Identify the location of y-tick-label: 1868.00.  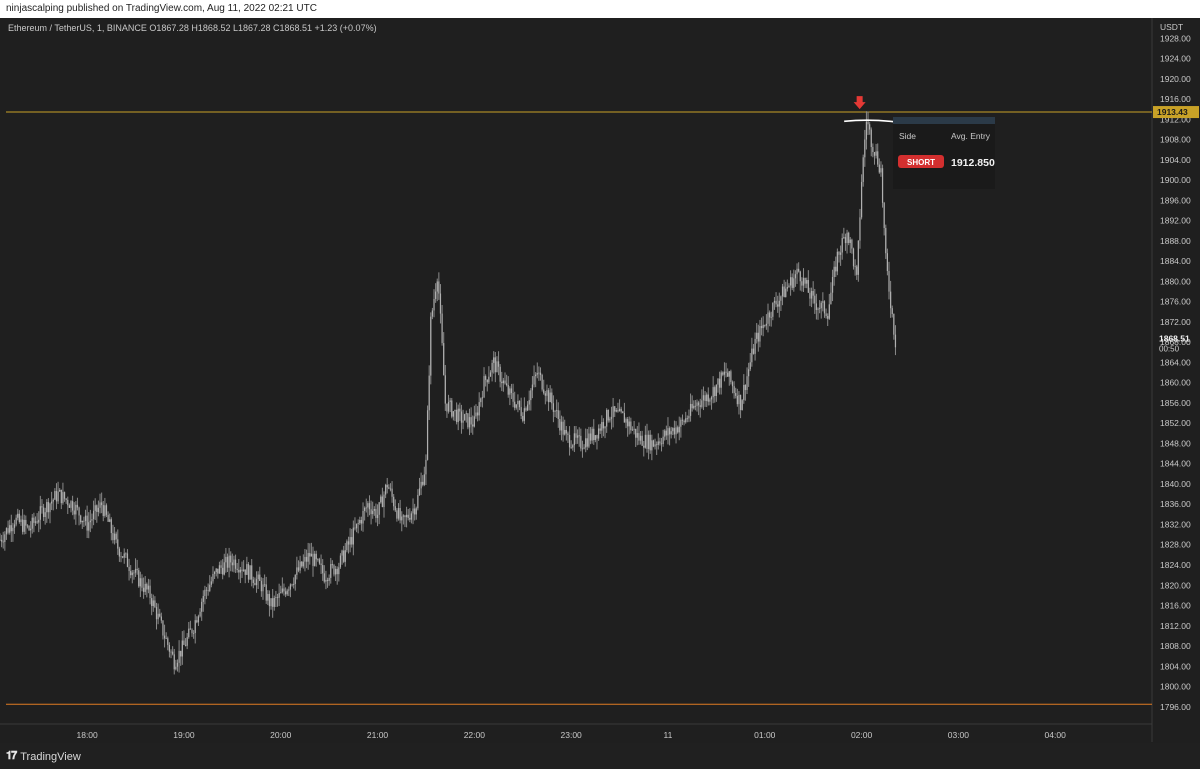
(1175, 342).